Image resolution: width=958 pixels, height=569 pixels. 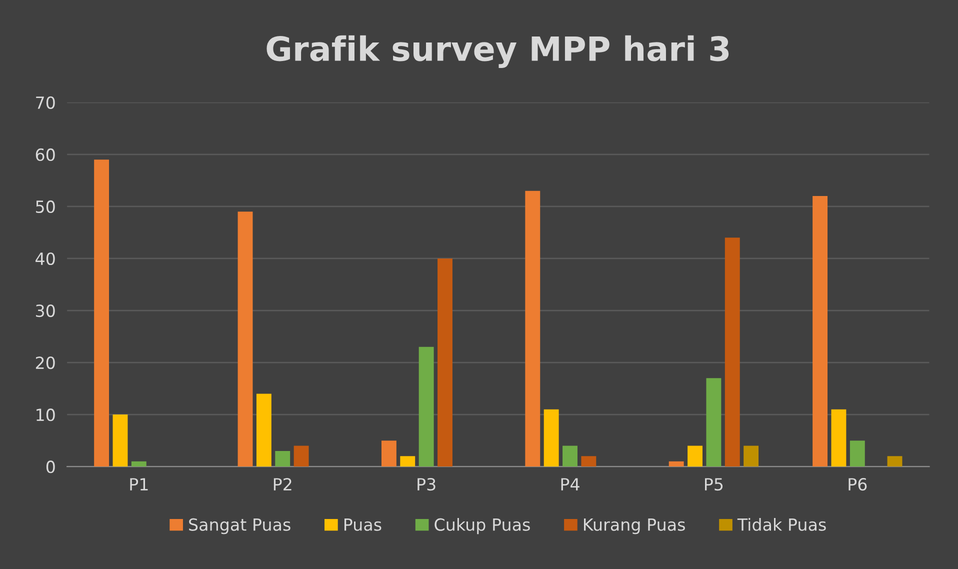 What do you see at coordinates (45, 207) in the screenshot?
I see `y-tick-label: 50` at bounding box center [45, 207].